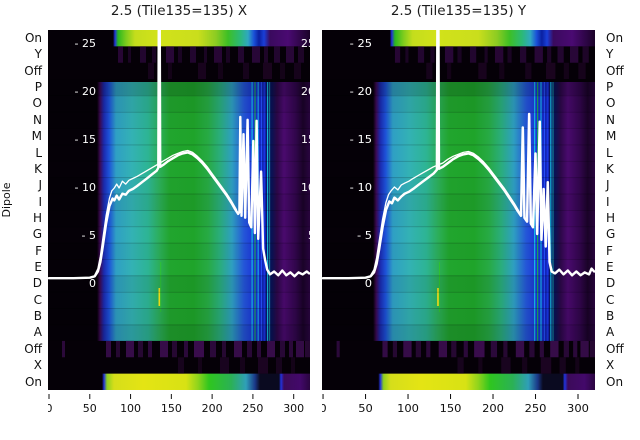 This screenshot has width=640, height=440. Describe the element at coordinates (38, 168) in the screenshot. I see `row-label-left-k: K` at that location.